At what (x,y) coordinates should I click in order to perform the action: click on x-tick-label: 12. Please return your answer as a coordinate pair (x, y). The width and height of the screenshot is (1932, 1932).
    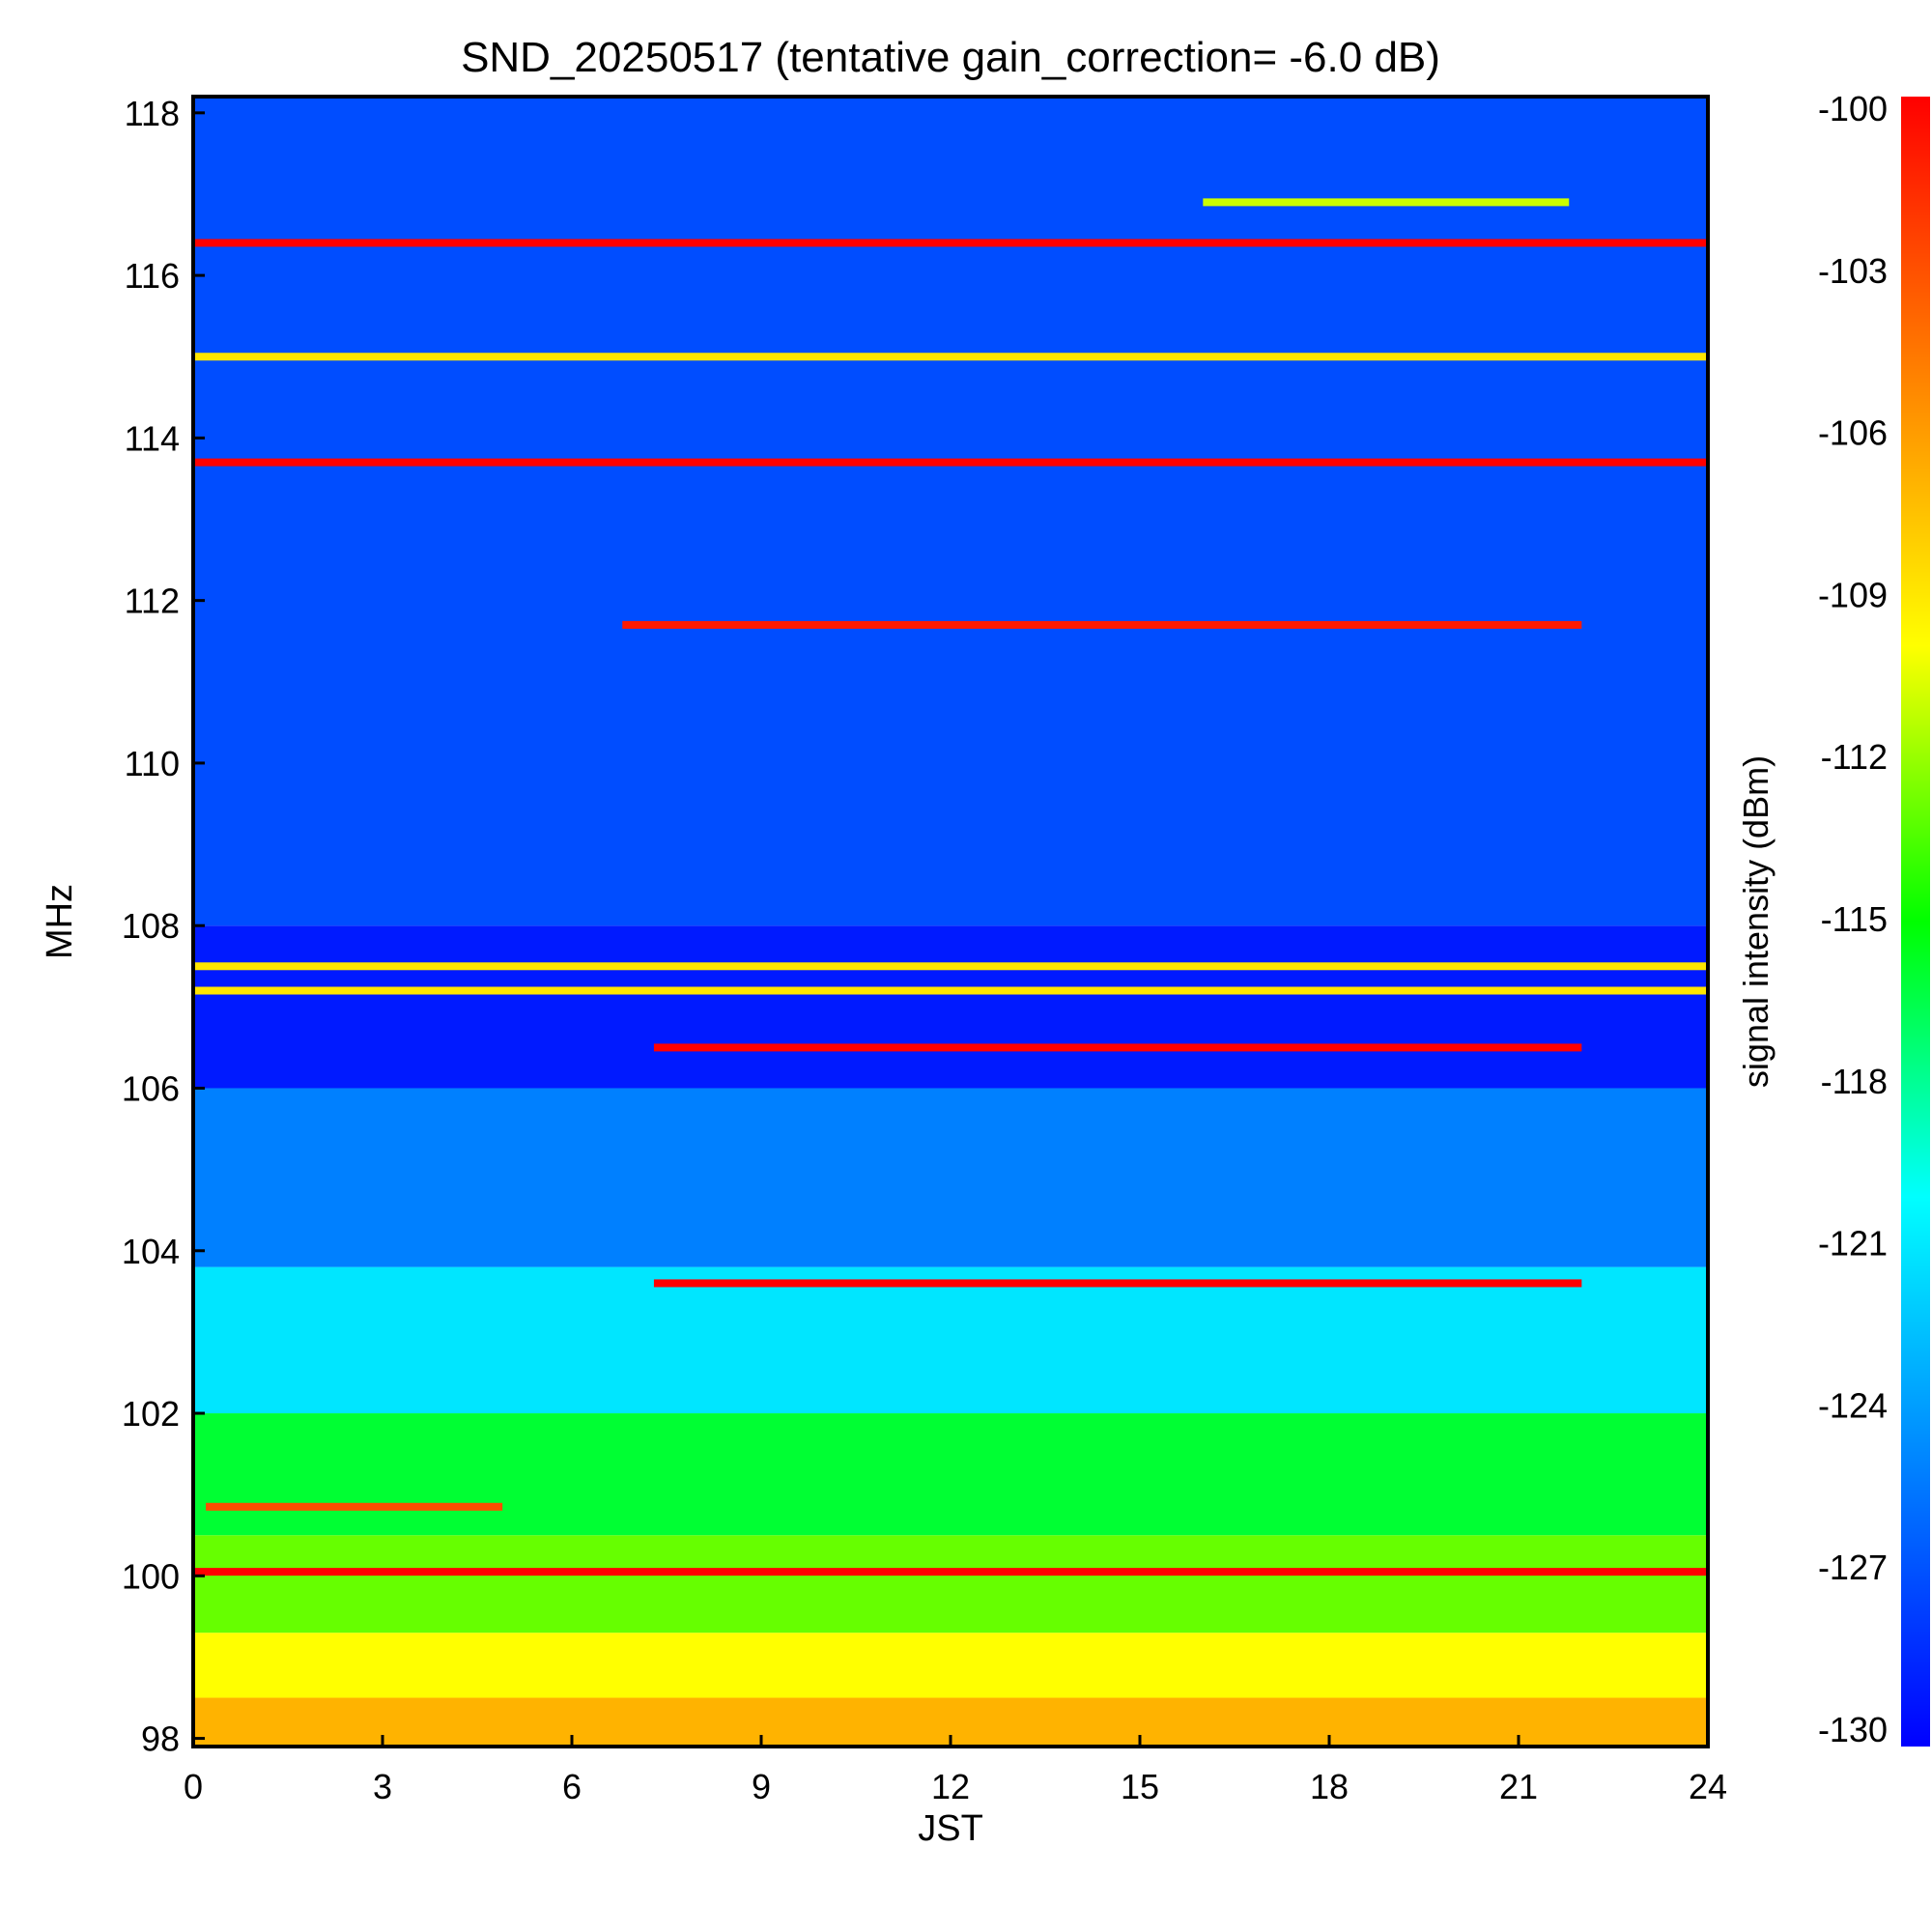
    Looking at the image, I should click on (950, 1786).